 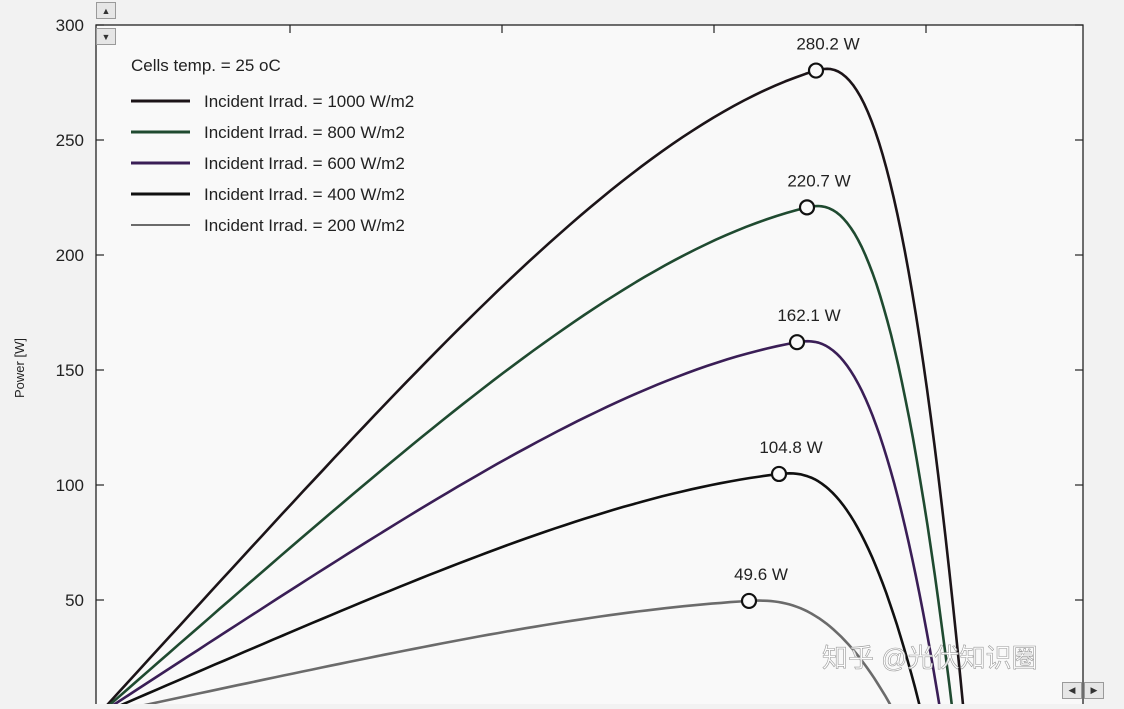 I want to click on scroll-down-button: ▼, so click(x=106, y=36).